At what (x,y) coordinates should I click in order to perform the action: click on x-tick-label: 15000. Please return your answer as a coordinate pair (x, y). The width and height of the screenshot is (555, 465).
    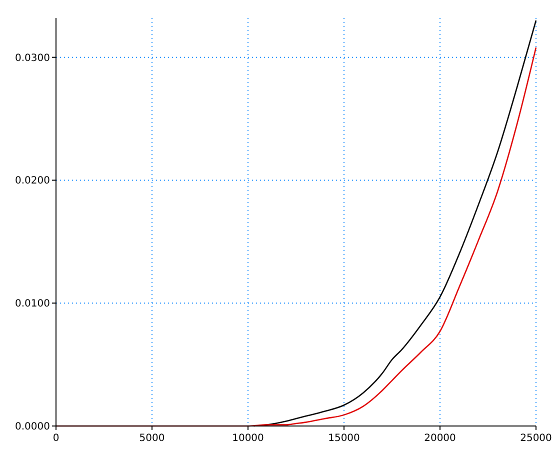
    Looking at the image, I should click on (344, 438).